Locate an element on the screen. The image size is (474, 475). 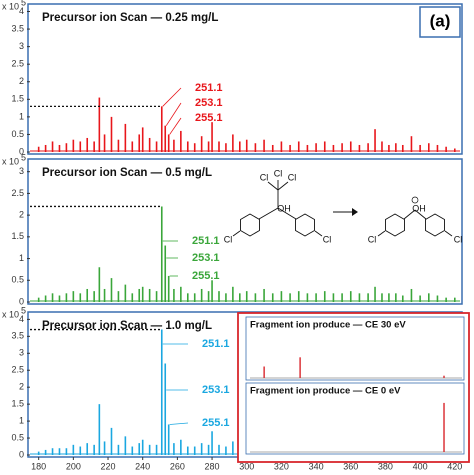
panel-title: Precursor ion Scan — 0.5 mg/L is located at coordinates (127, 173).